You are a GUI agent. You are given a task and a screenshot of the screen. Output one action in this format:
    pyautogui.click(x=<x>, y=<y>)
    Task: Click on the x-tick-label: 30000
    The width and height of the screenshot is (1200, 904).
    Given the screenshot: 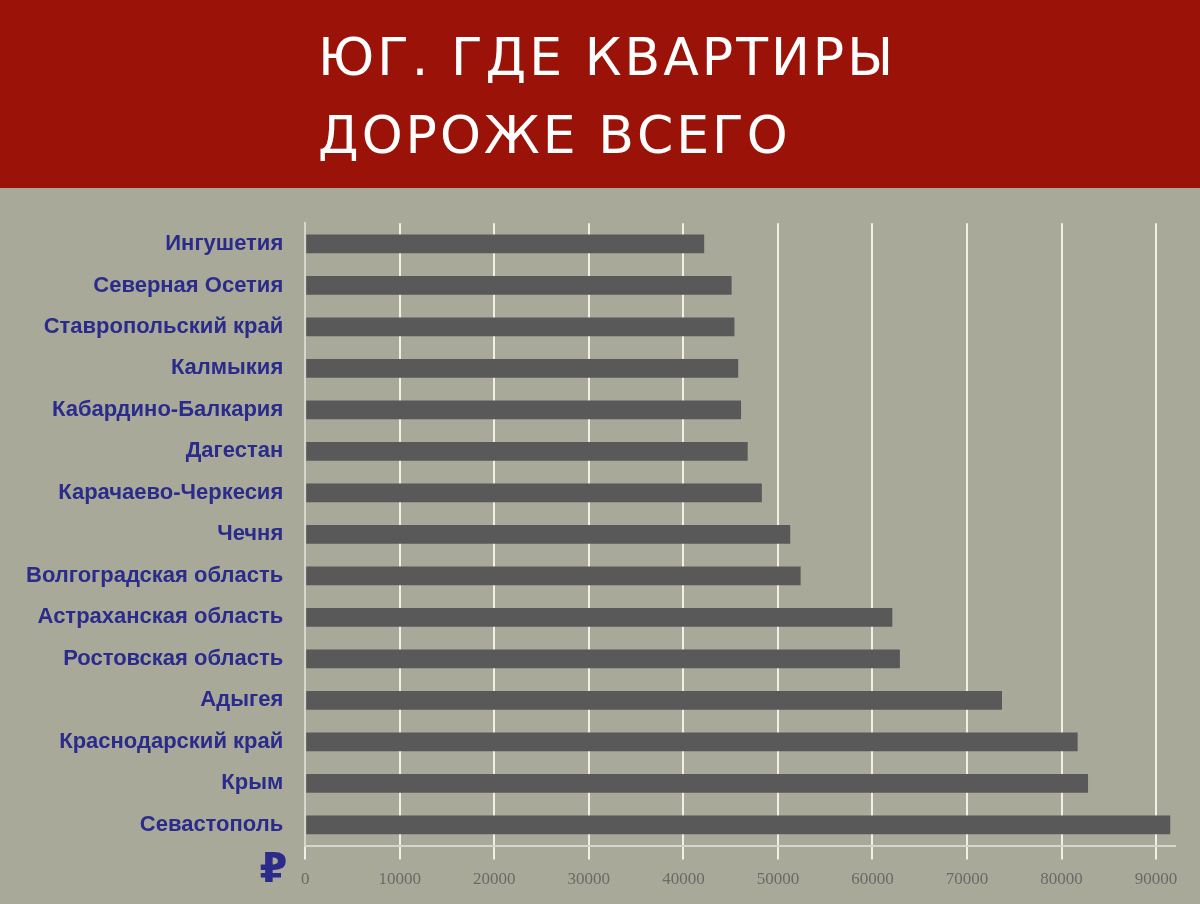 What is the action you would take?
    pyautogui.click(x=589, y=879)
    